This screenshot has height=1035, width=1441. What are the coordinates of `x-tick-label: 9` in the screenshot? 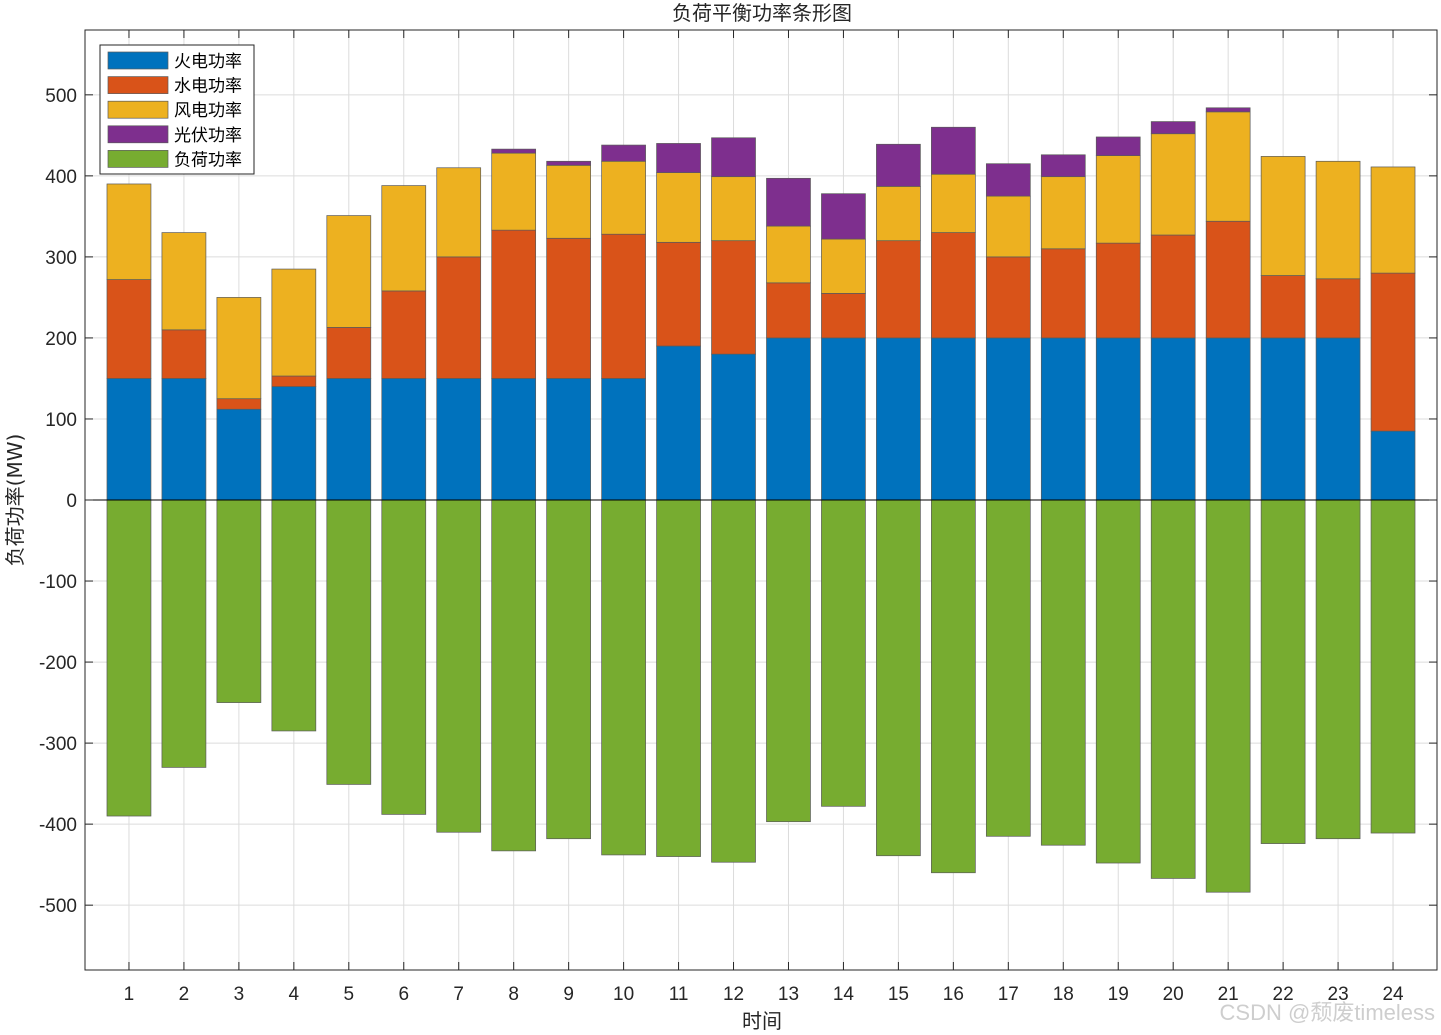 It's located at (568, 994).